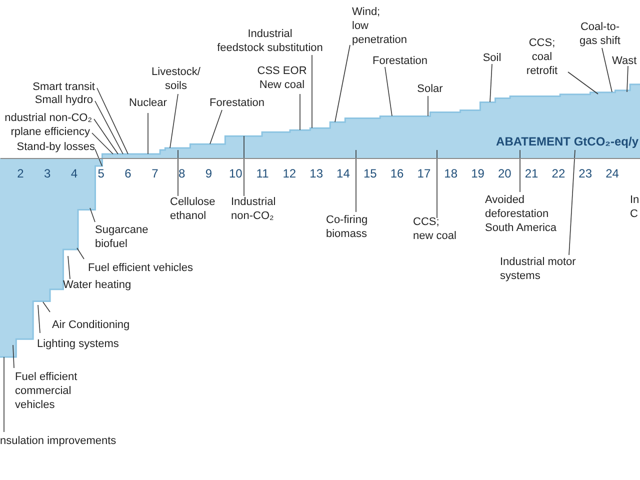 This screenshot has width=640, height=480. I want to click on annotation: ndustrial non-CO₂, so click(48, 118).